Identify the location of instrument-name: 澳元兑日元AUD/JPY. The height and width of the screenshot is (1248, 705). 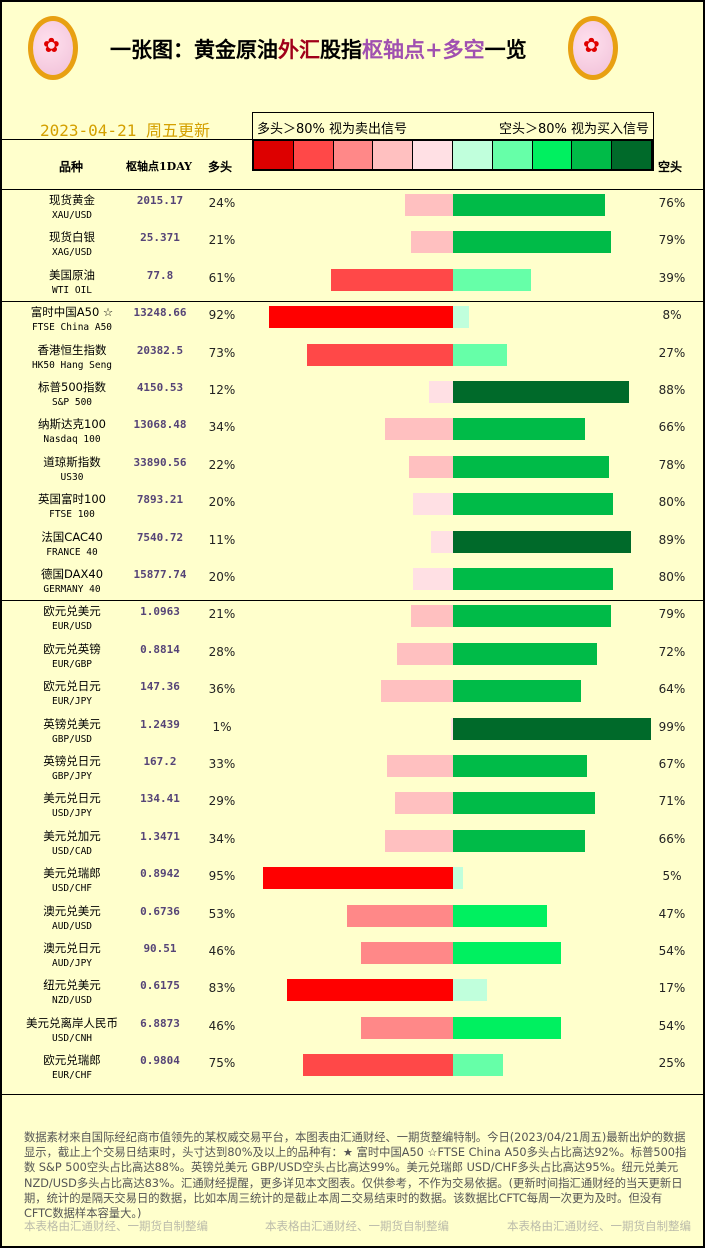
(72, 956).